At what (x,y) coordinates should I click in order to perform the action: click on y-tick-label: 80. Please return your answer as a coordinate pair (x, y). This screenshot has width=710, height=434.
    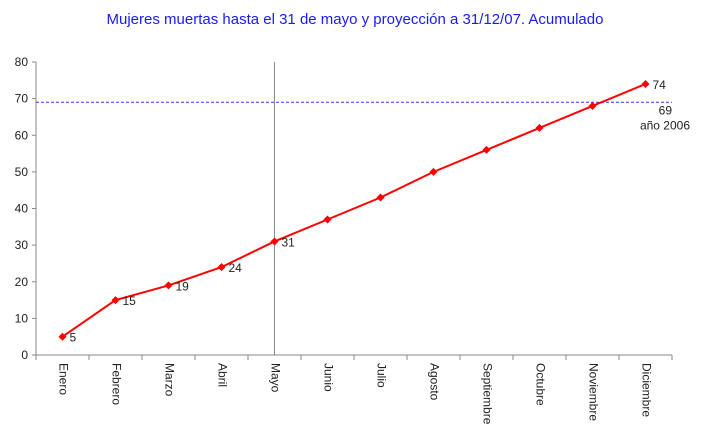
    Looking at the image, I should click on (22, 62).